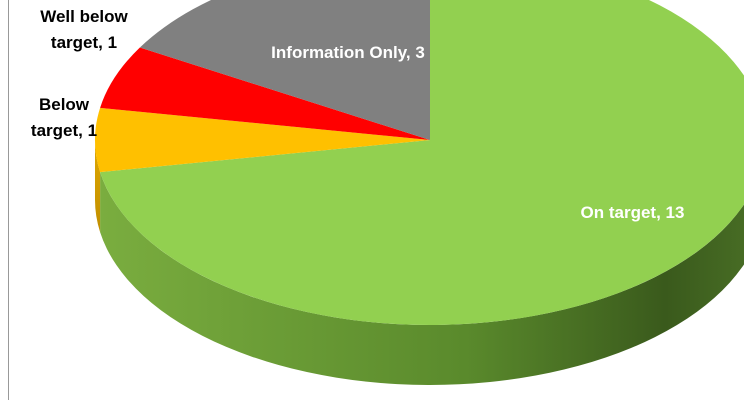 The height and width of the screenshot is (400, 744). Describe the element at coordinates (64, 117) in the screenshot. I see `data-label: Below target, 1` at that location.